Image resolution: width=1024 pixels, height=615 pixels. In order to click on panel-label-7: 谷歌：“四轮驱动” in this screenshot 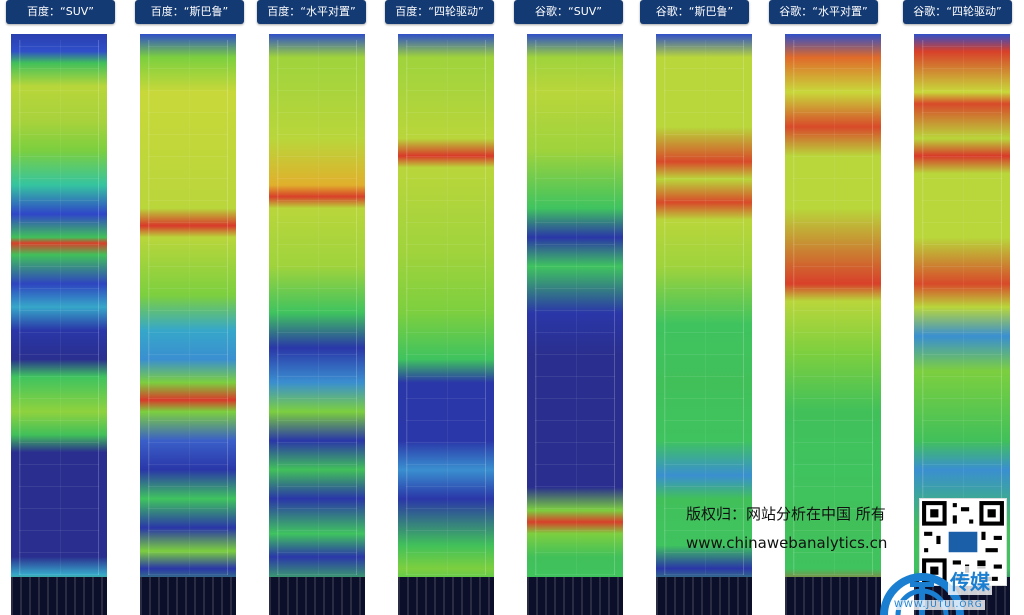, I will do `click(957, 12)`.